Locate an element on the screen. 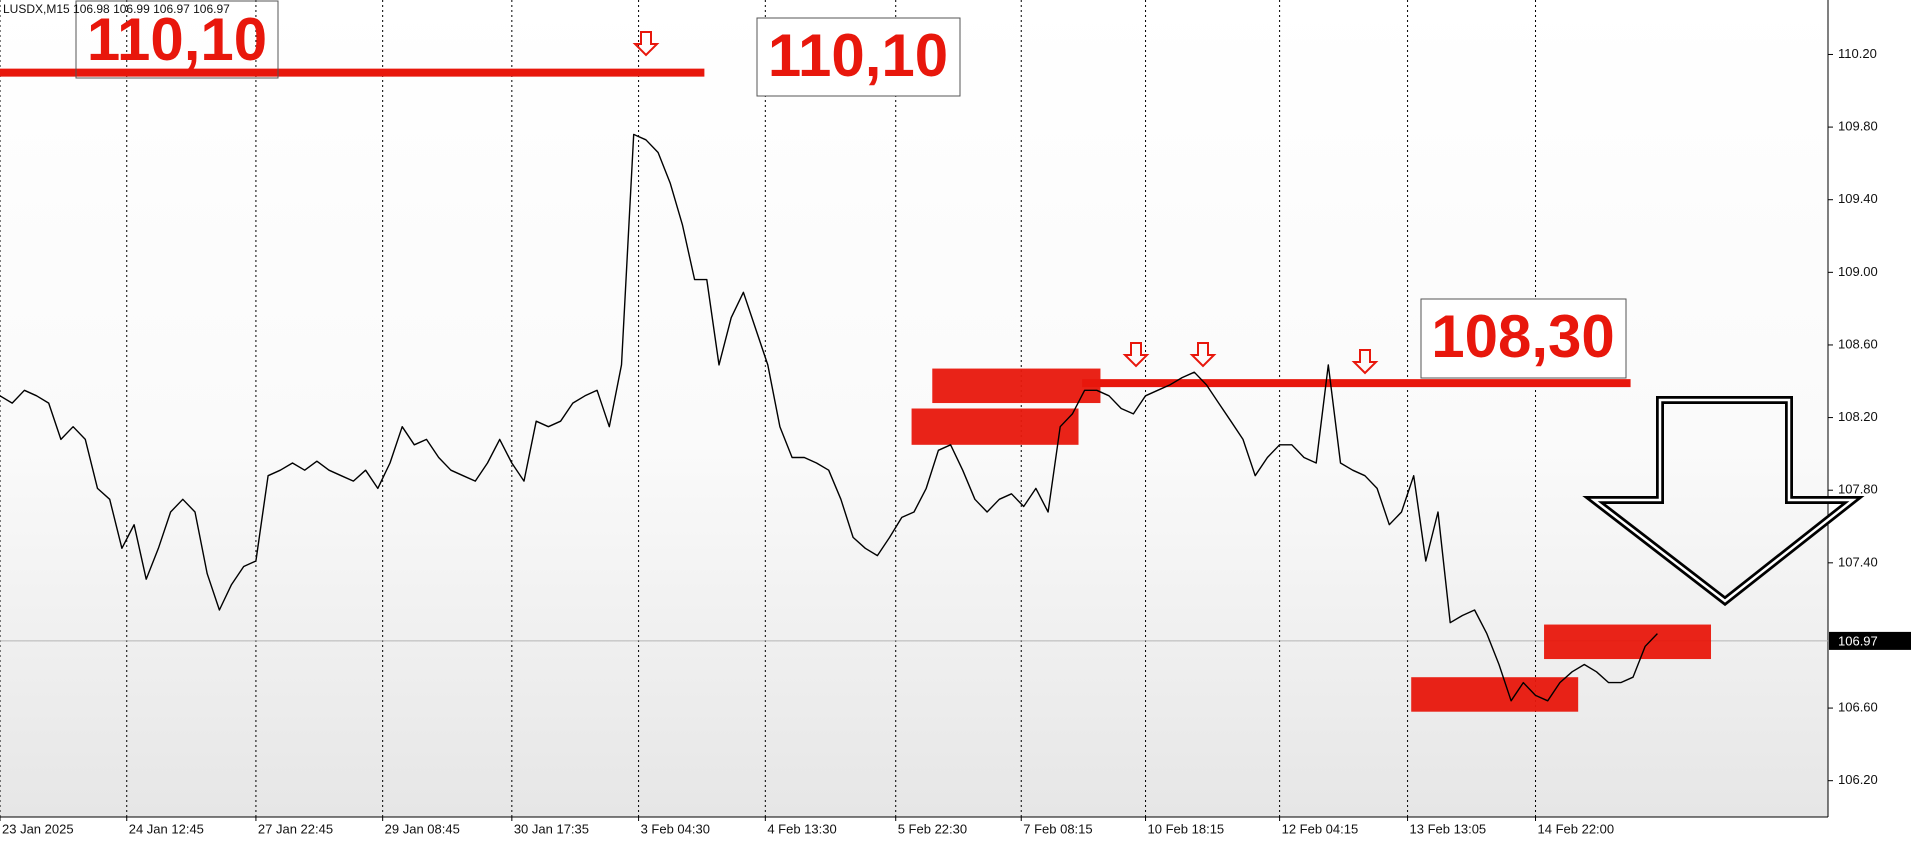 The width and height of the screenshot is (1911, 841). x-tick-label: 24 Jan 12:45 is located at coordinates (166, 828).